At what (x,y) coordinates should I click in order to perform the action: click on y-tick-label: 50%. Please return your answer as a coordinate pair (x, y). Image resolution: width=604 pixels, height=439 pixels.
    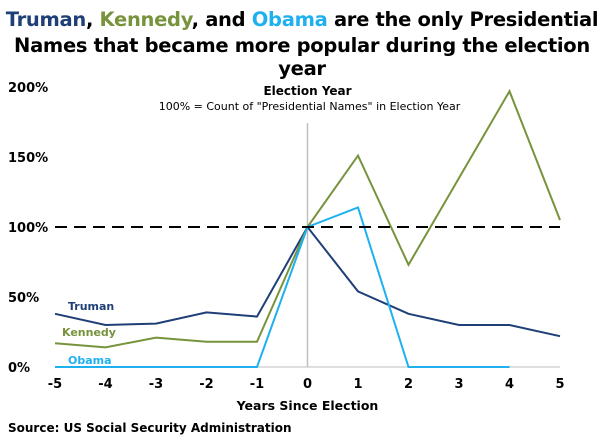
    Looking at the image, I should click on (23, 298).